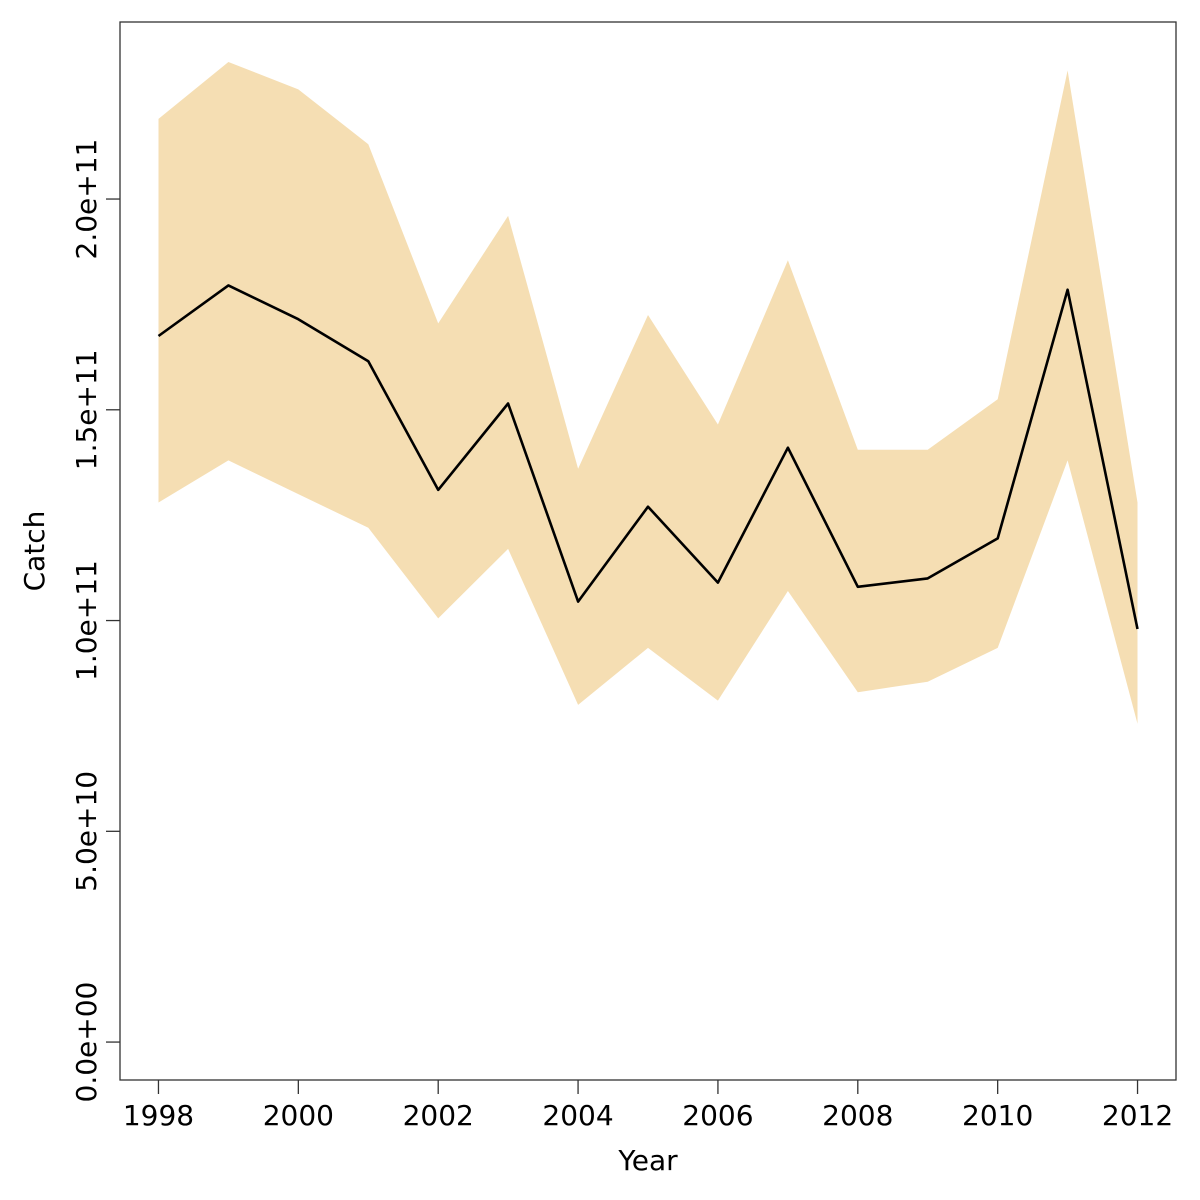 The image size is (1200, 1200). What do you see at coordinates (1137, 1115) in the screenshot?
I see `x-tick-label: 2012` at bounding box center [1137, 1115].